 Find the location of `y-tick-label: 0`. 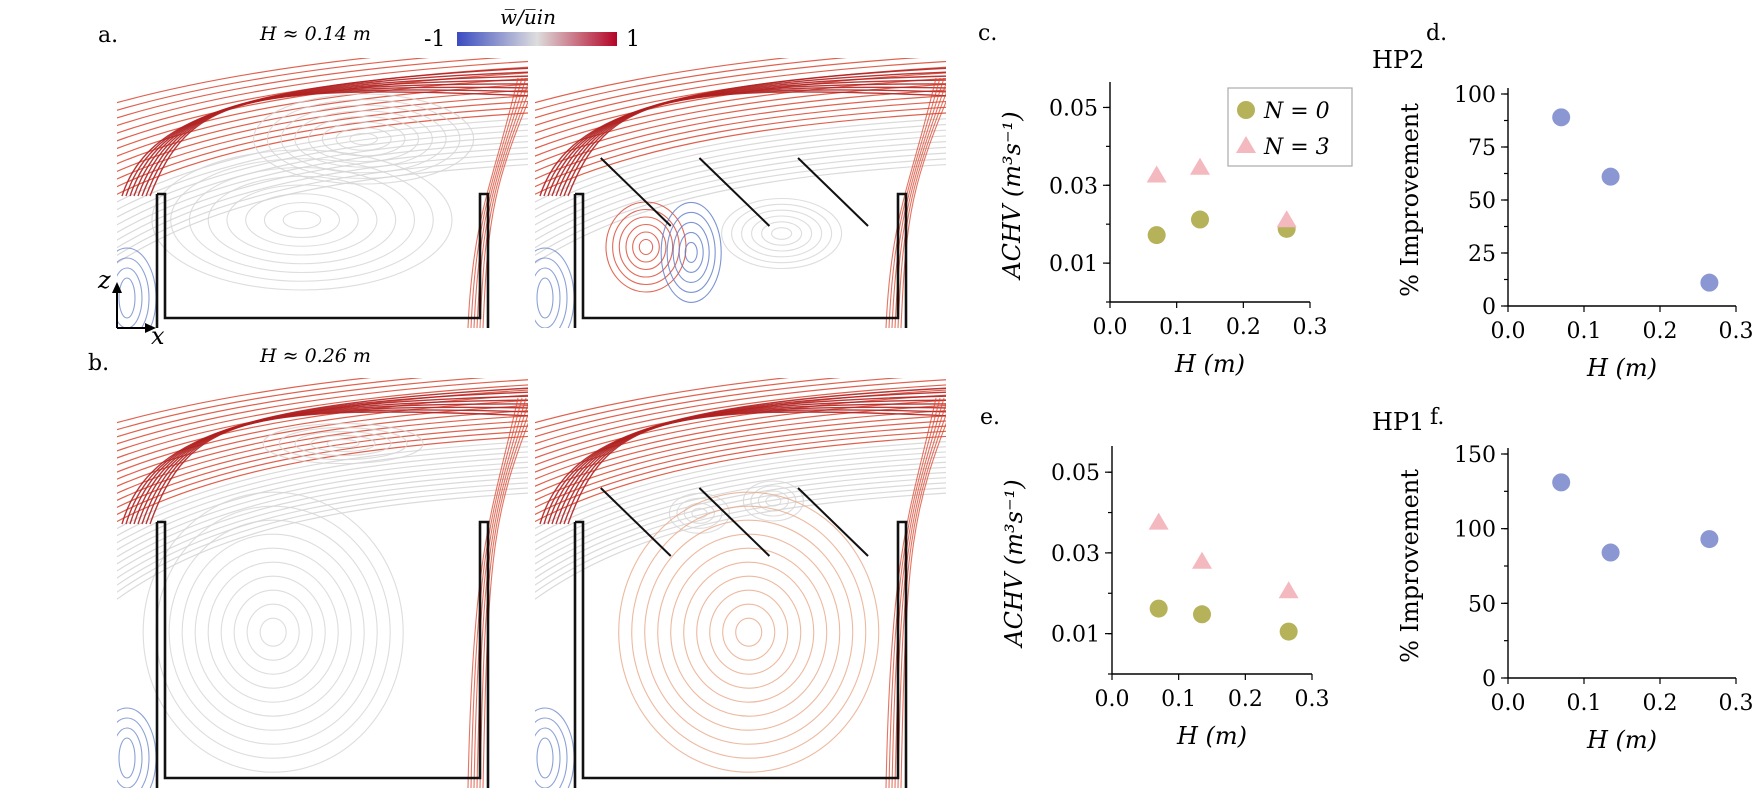

y-tick-label: 0 is located at coordinates (1489, 307).